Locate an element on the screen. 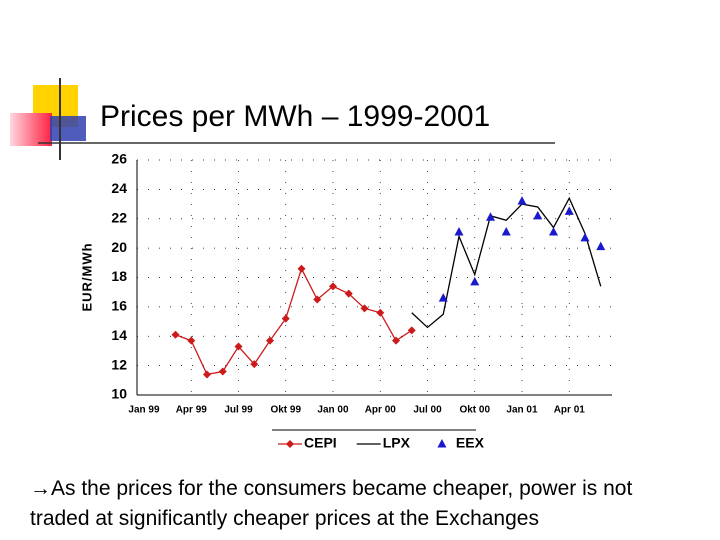 The width and height of the screenshot is (720, 540). x-tick-label: Apr 99 is located at coordinates (192, 410).